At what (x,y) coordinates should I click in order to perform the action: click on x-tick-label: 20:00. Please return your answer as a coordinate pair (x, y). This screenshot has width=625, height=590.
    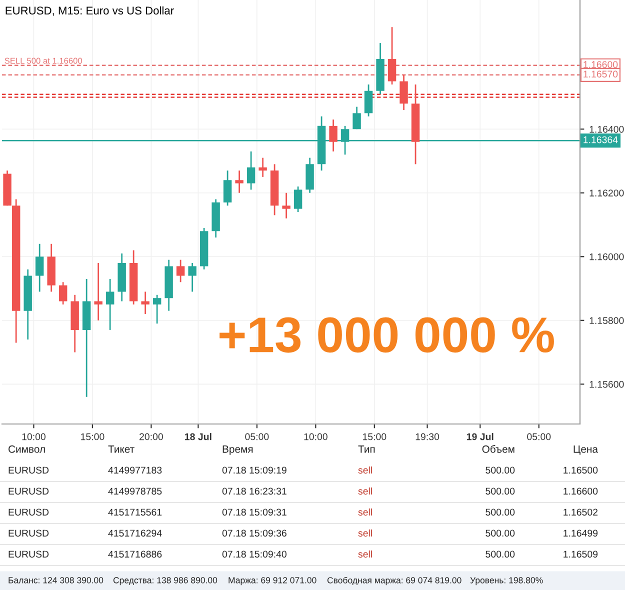
    Looking at the image, I should click on (151, 436).